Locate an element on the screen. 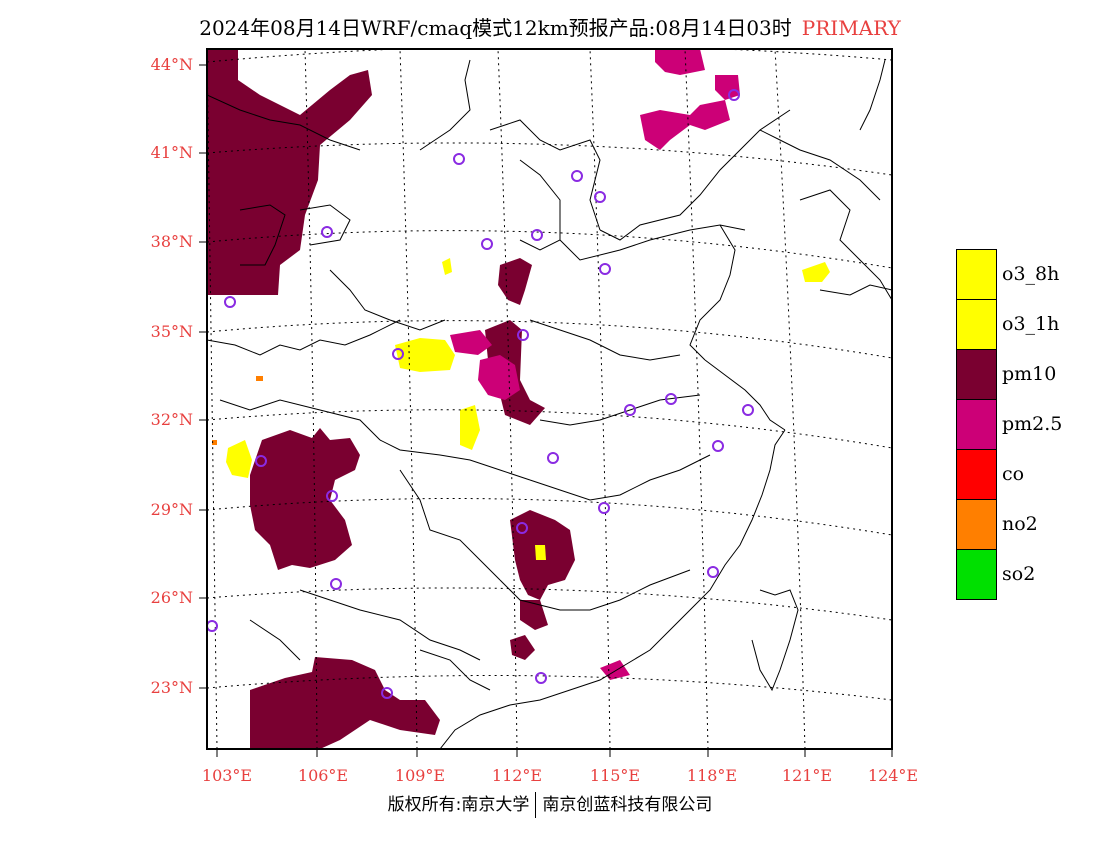 This screenshot has height=850, width=1100. lat-label-44: 44°N is located at coordinates (171, 64).